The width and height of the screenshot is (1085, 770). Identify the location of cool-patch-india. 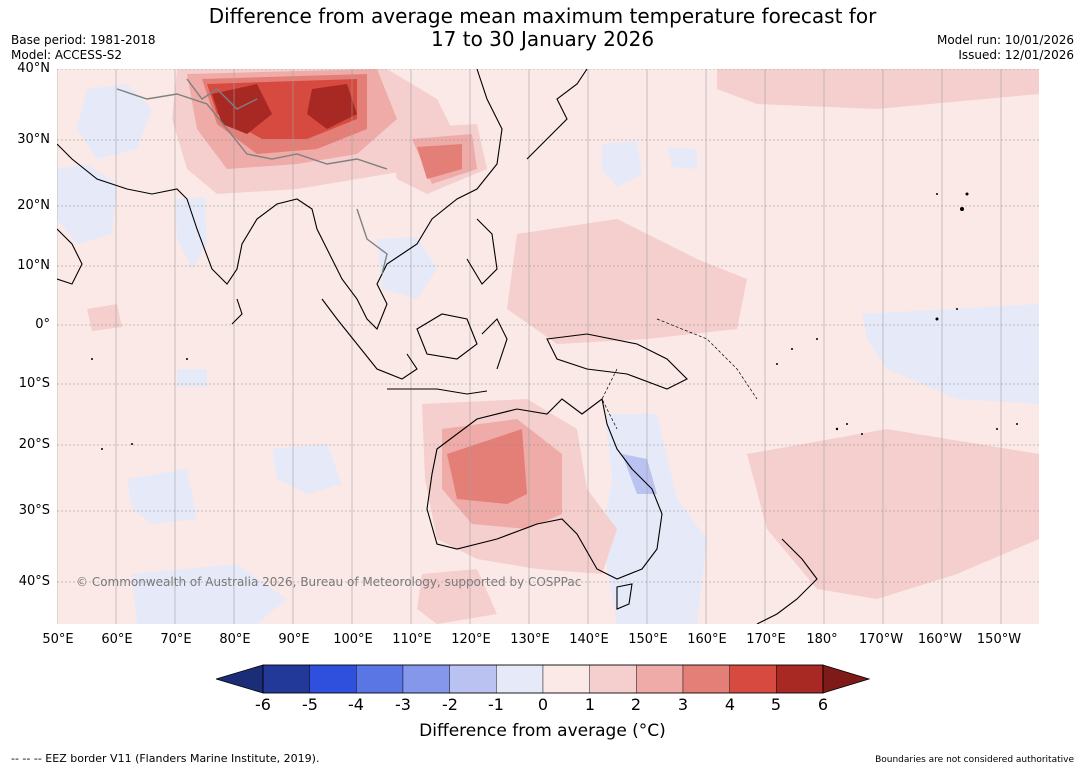
(191, 233).